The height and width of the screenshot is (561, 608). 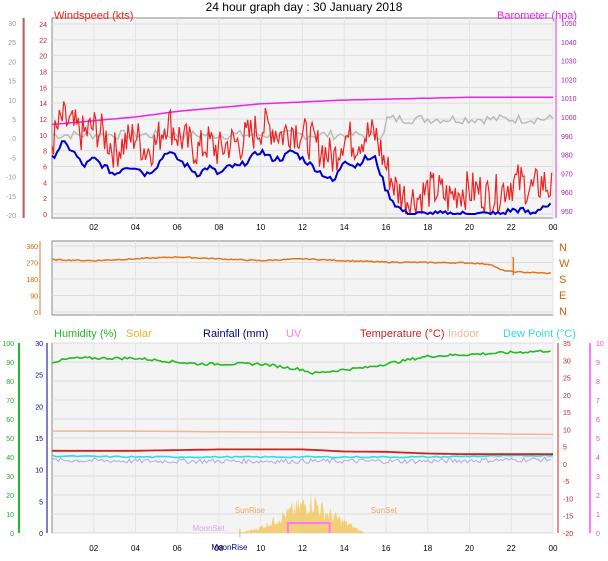 What do you see at coordinates (39, 471) in the screenshot?
I see `rain-tick-label: 10` at bounding box center [39, 471].